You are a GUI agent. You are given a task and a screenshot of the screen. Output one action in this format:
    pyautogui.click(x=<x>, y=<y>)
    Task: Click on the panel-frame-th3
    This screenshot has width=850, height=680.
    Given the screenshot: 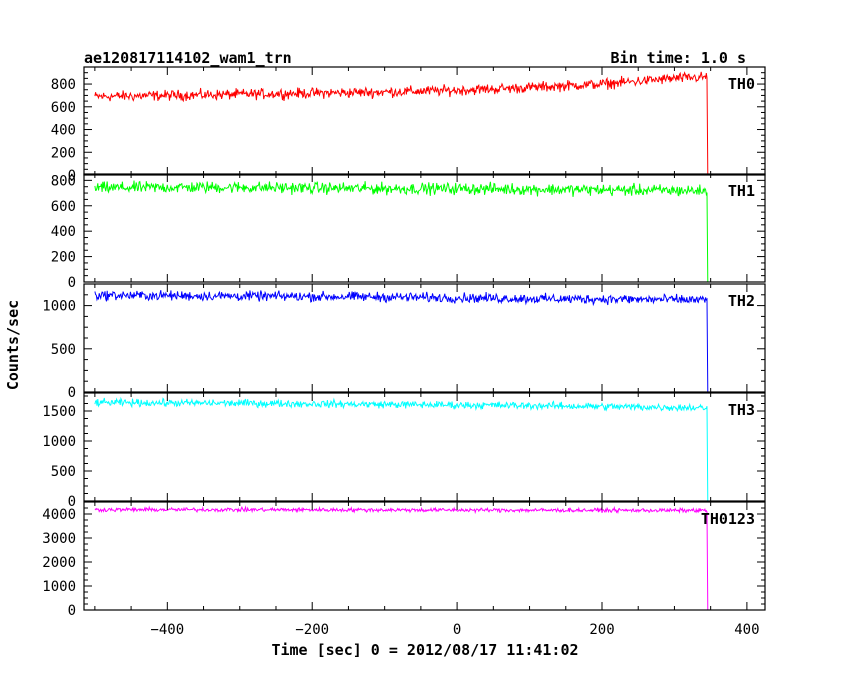 What is the action you would take?
    pyautogui.click(x=424, y=447)
    